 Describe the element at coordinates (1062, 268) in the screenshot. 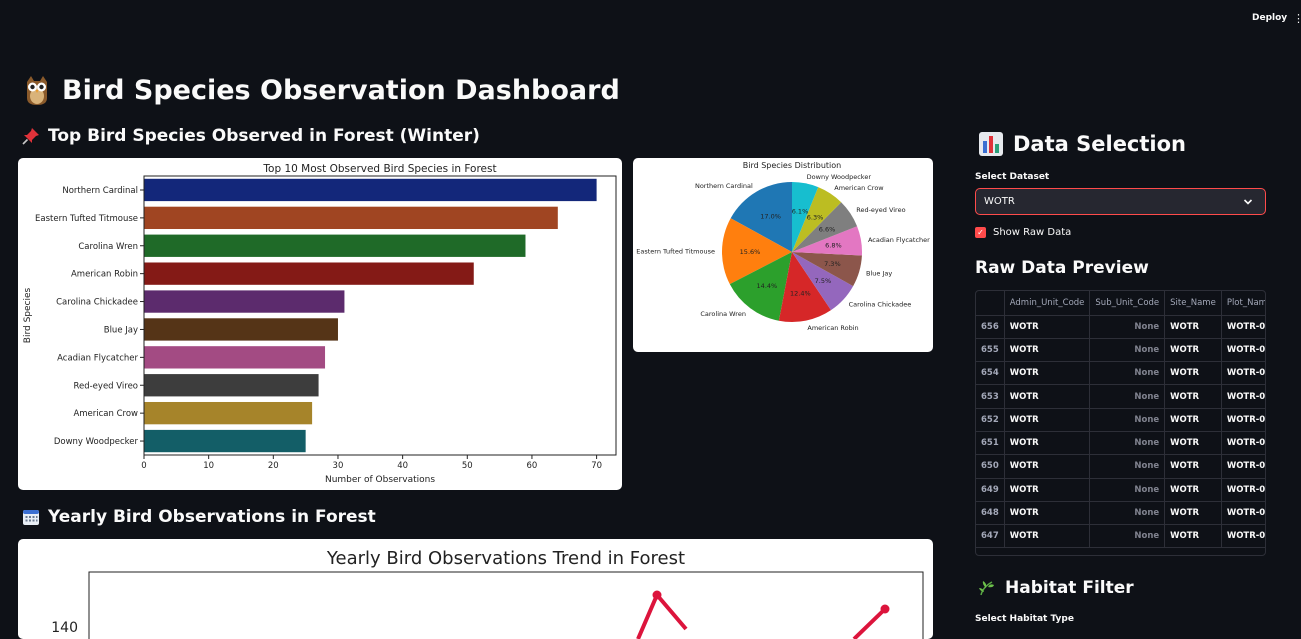

I see `raw-data-preview-heading: Raw Data Preview` at that location.